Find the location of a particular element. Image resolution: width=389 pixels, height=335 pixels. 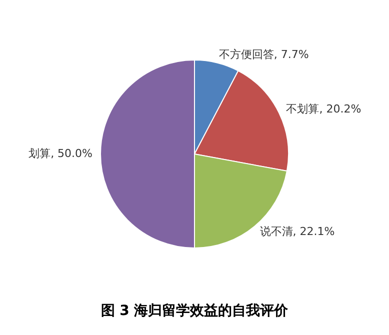

text: 图 3 海归留学效益的自我评价 is located at coordinates (195, 311).